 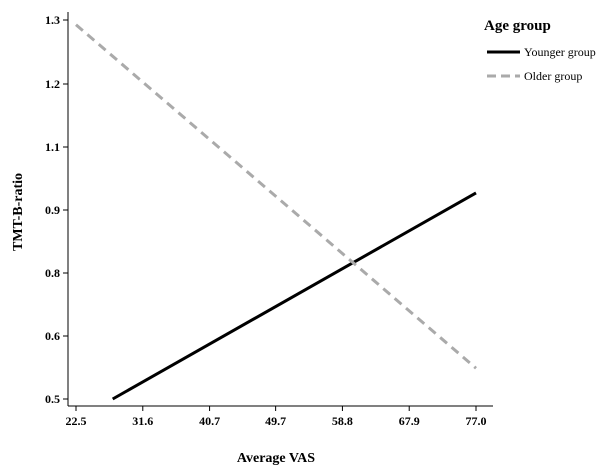 I want to click on y-tick-label: 0.5, so click(x=52, y=399).